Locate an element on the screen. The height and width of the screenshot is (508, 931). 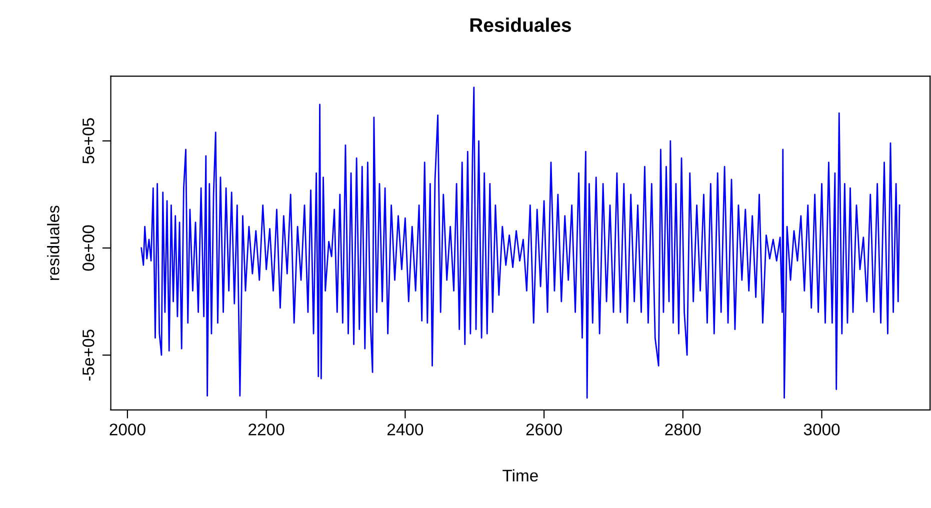
x-axis-title: Time is located at coordinates (520, 475).